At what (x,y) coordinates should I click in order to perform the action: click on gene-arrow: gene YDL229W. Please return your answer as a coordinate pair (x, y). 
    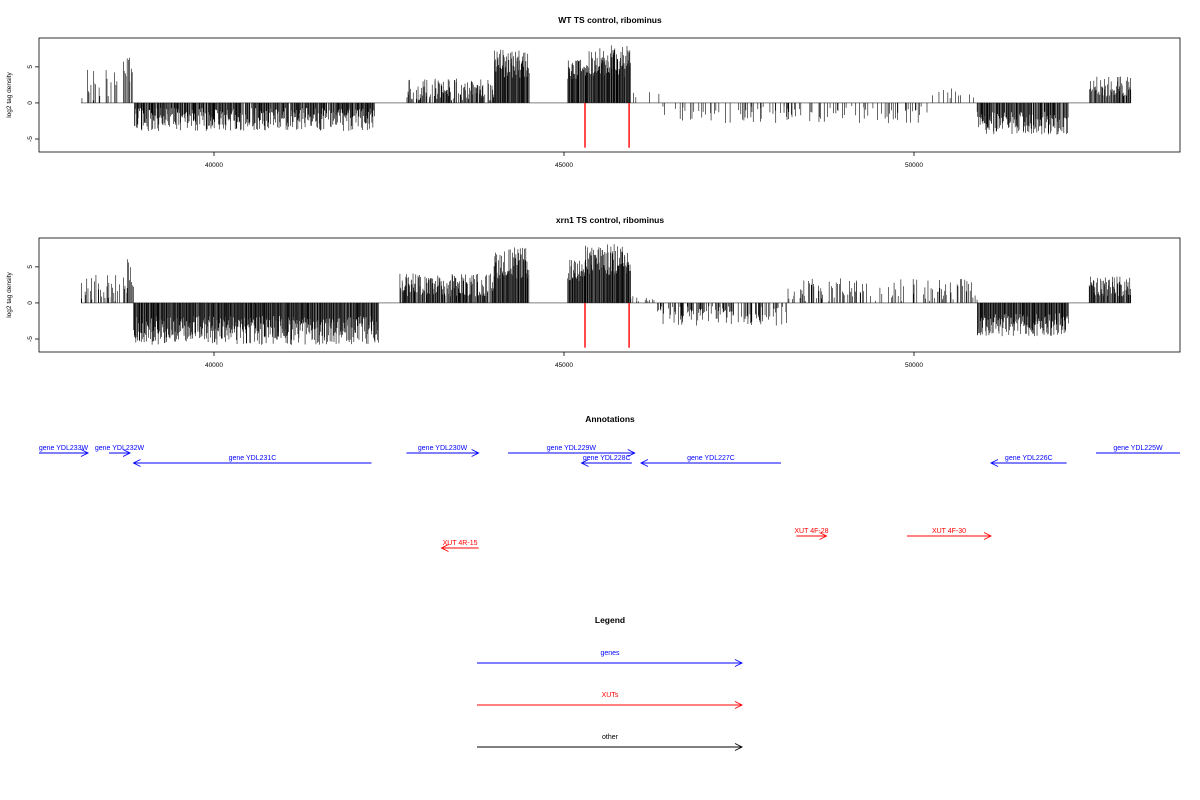
    Looking at the image, I should click on (572, 451).